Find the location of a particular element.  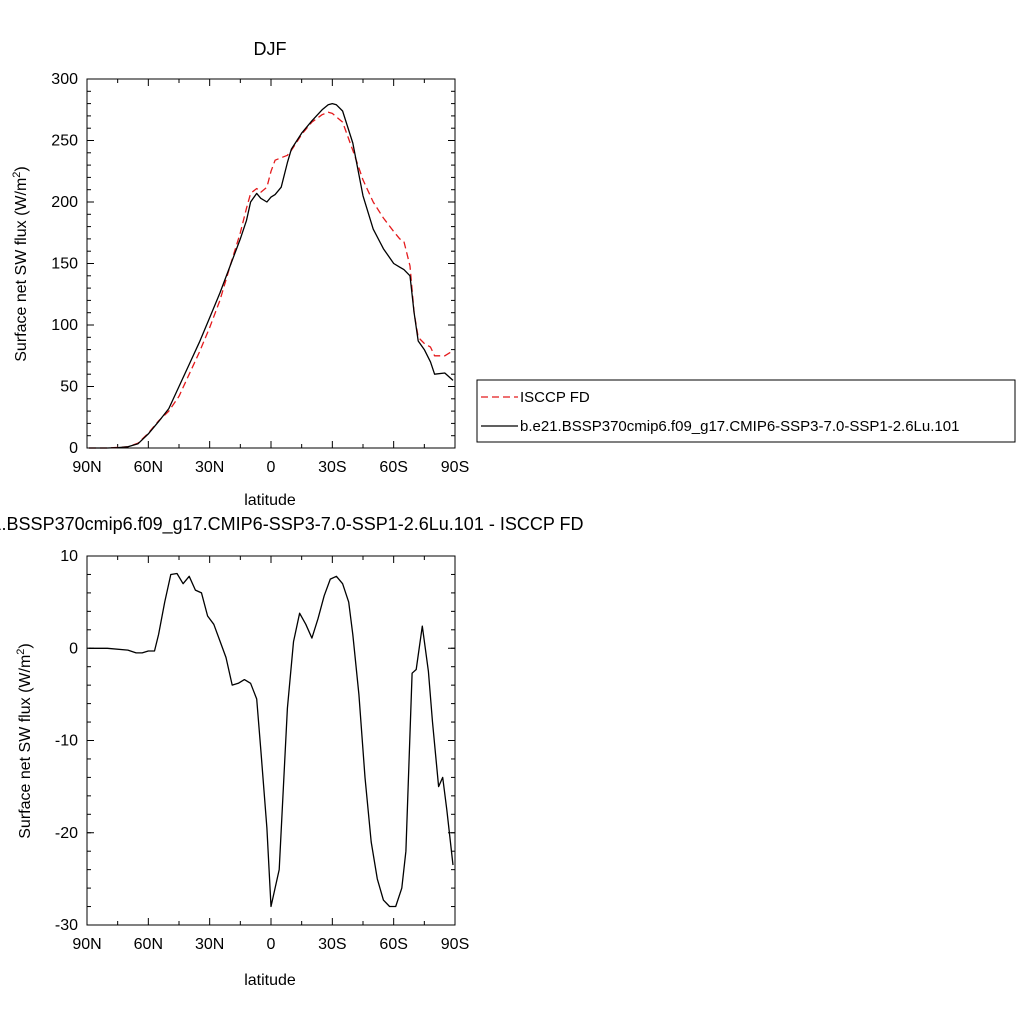

top-xtick-label: 90N is located at coordinates (86, 467).